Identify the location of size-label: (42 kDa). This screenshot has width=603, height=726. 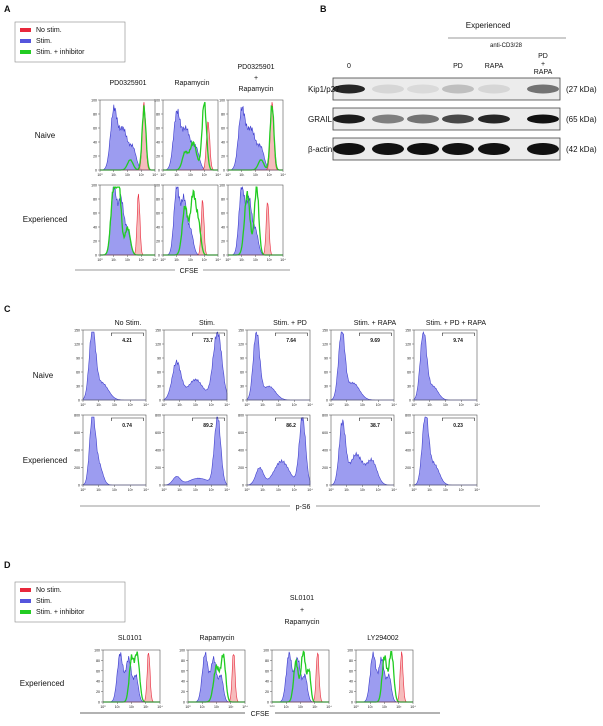
(581, 149).